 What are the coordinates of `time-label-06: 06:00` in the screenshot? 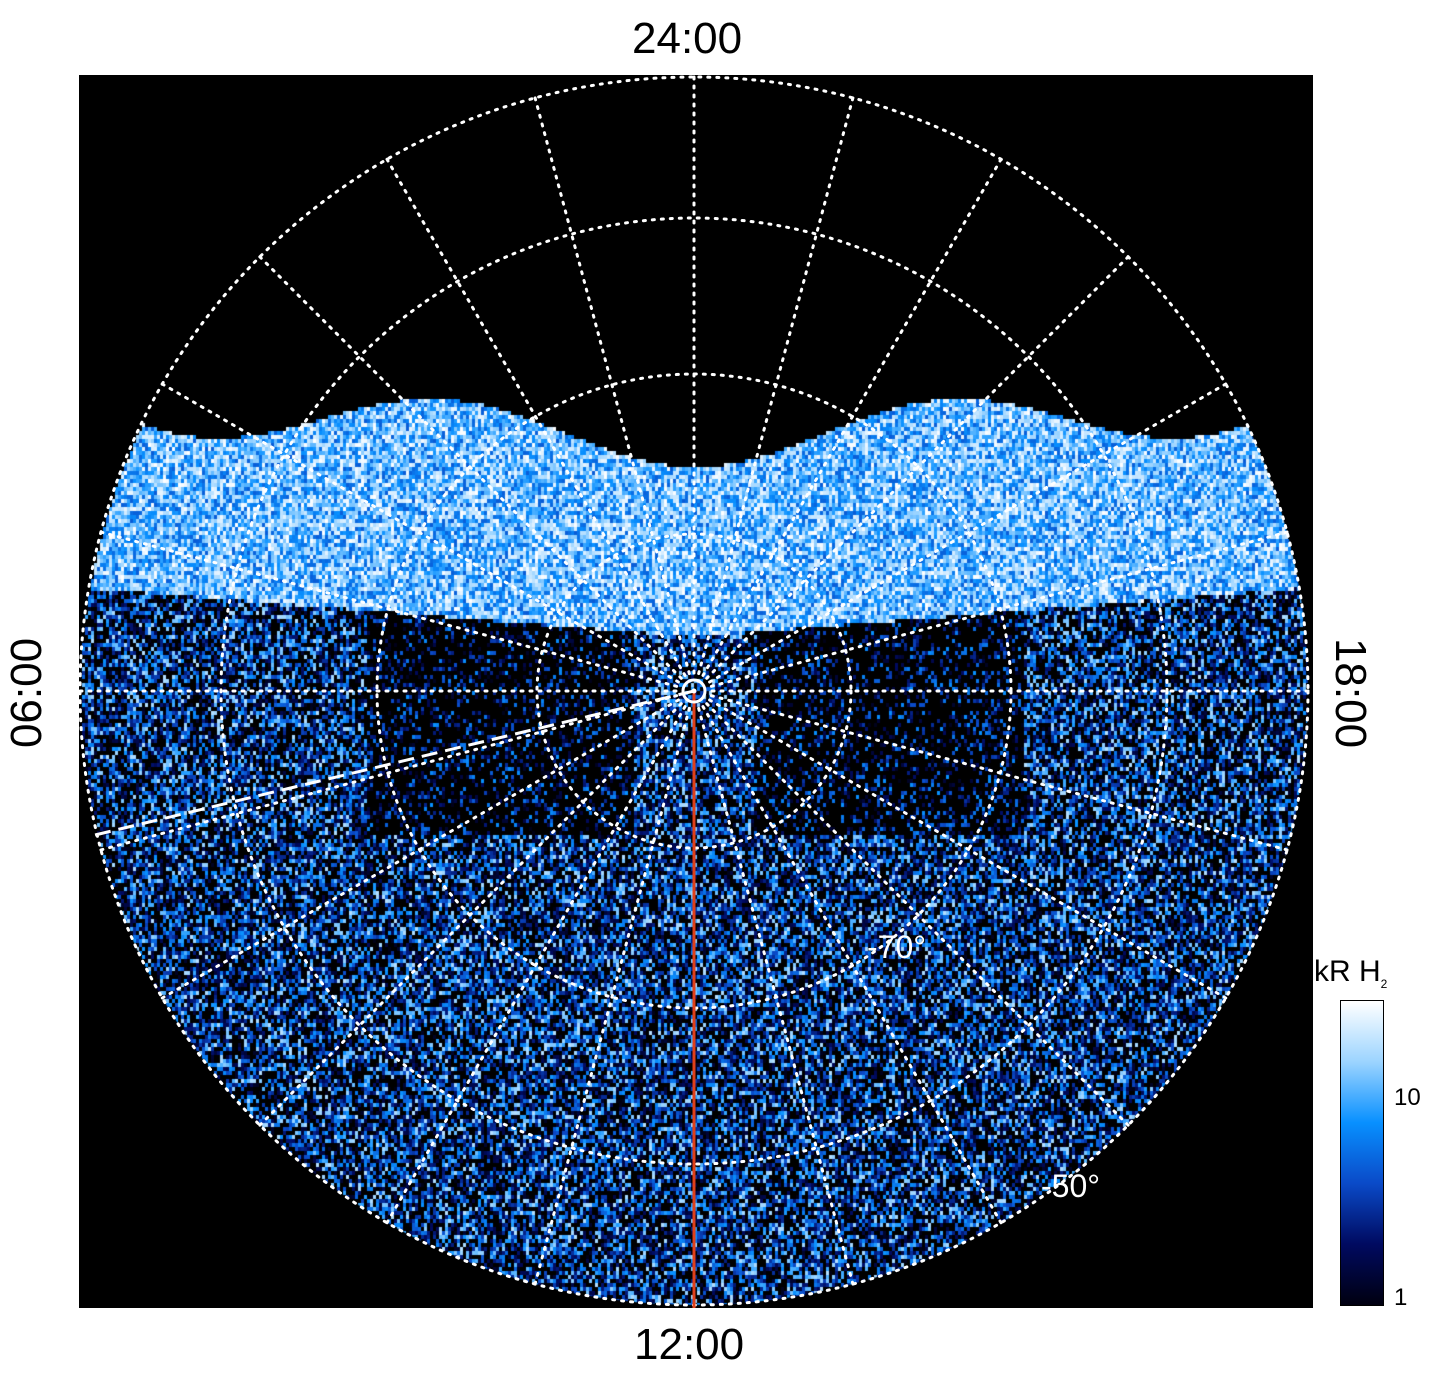 It's located at (27, 693).